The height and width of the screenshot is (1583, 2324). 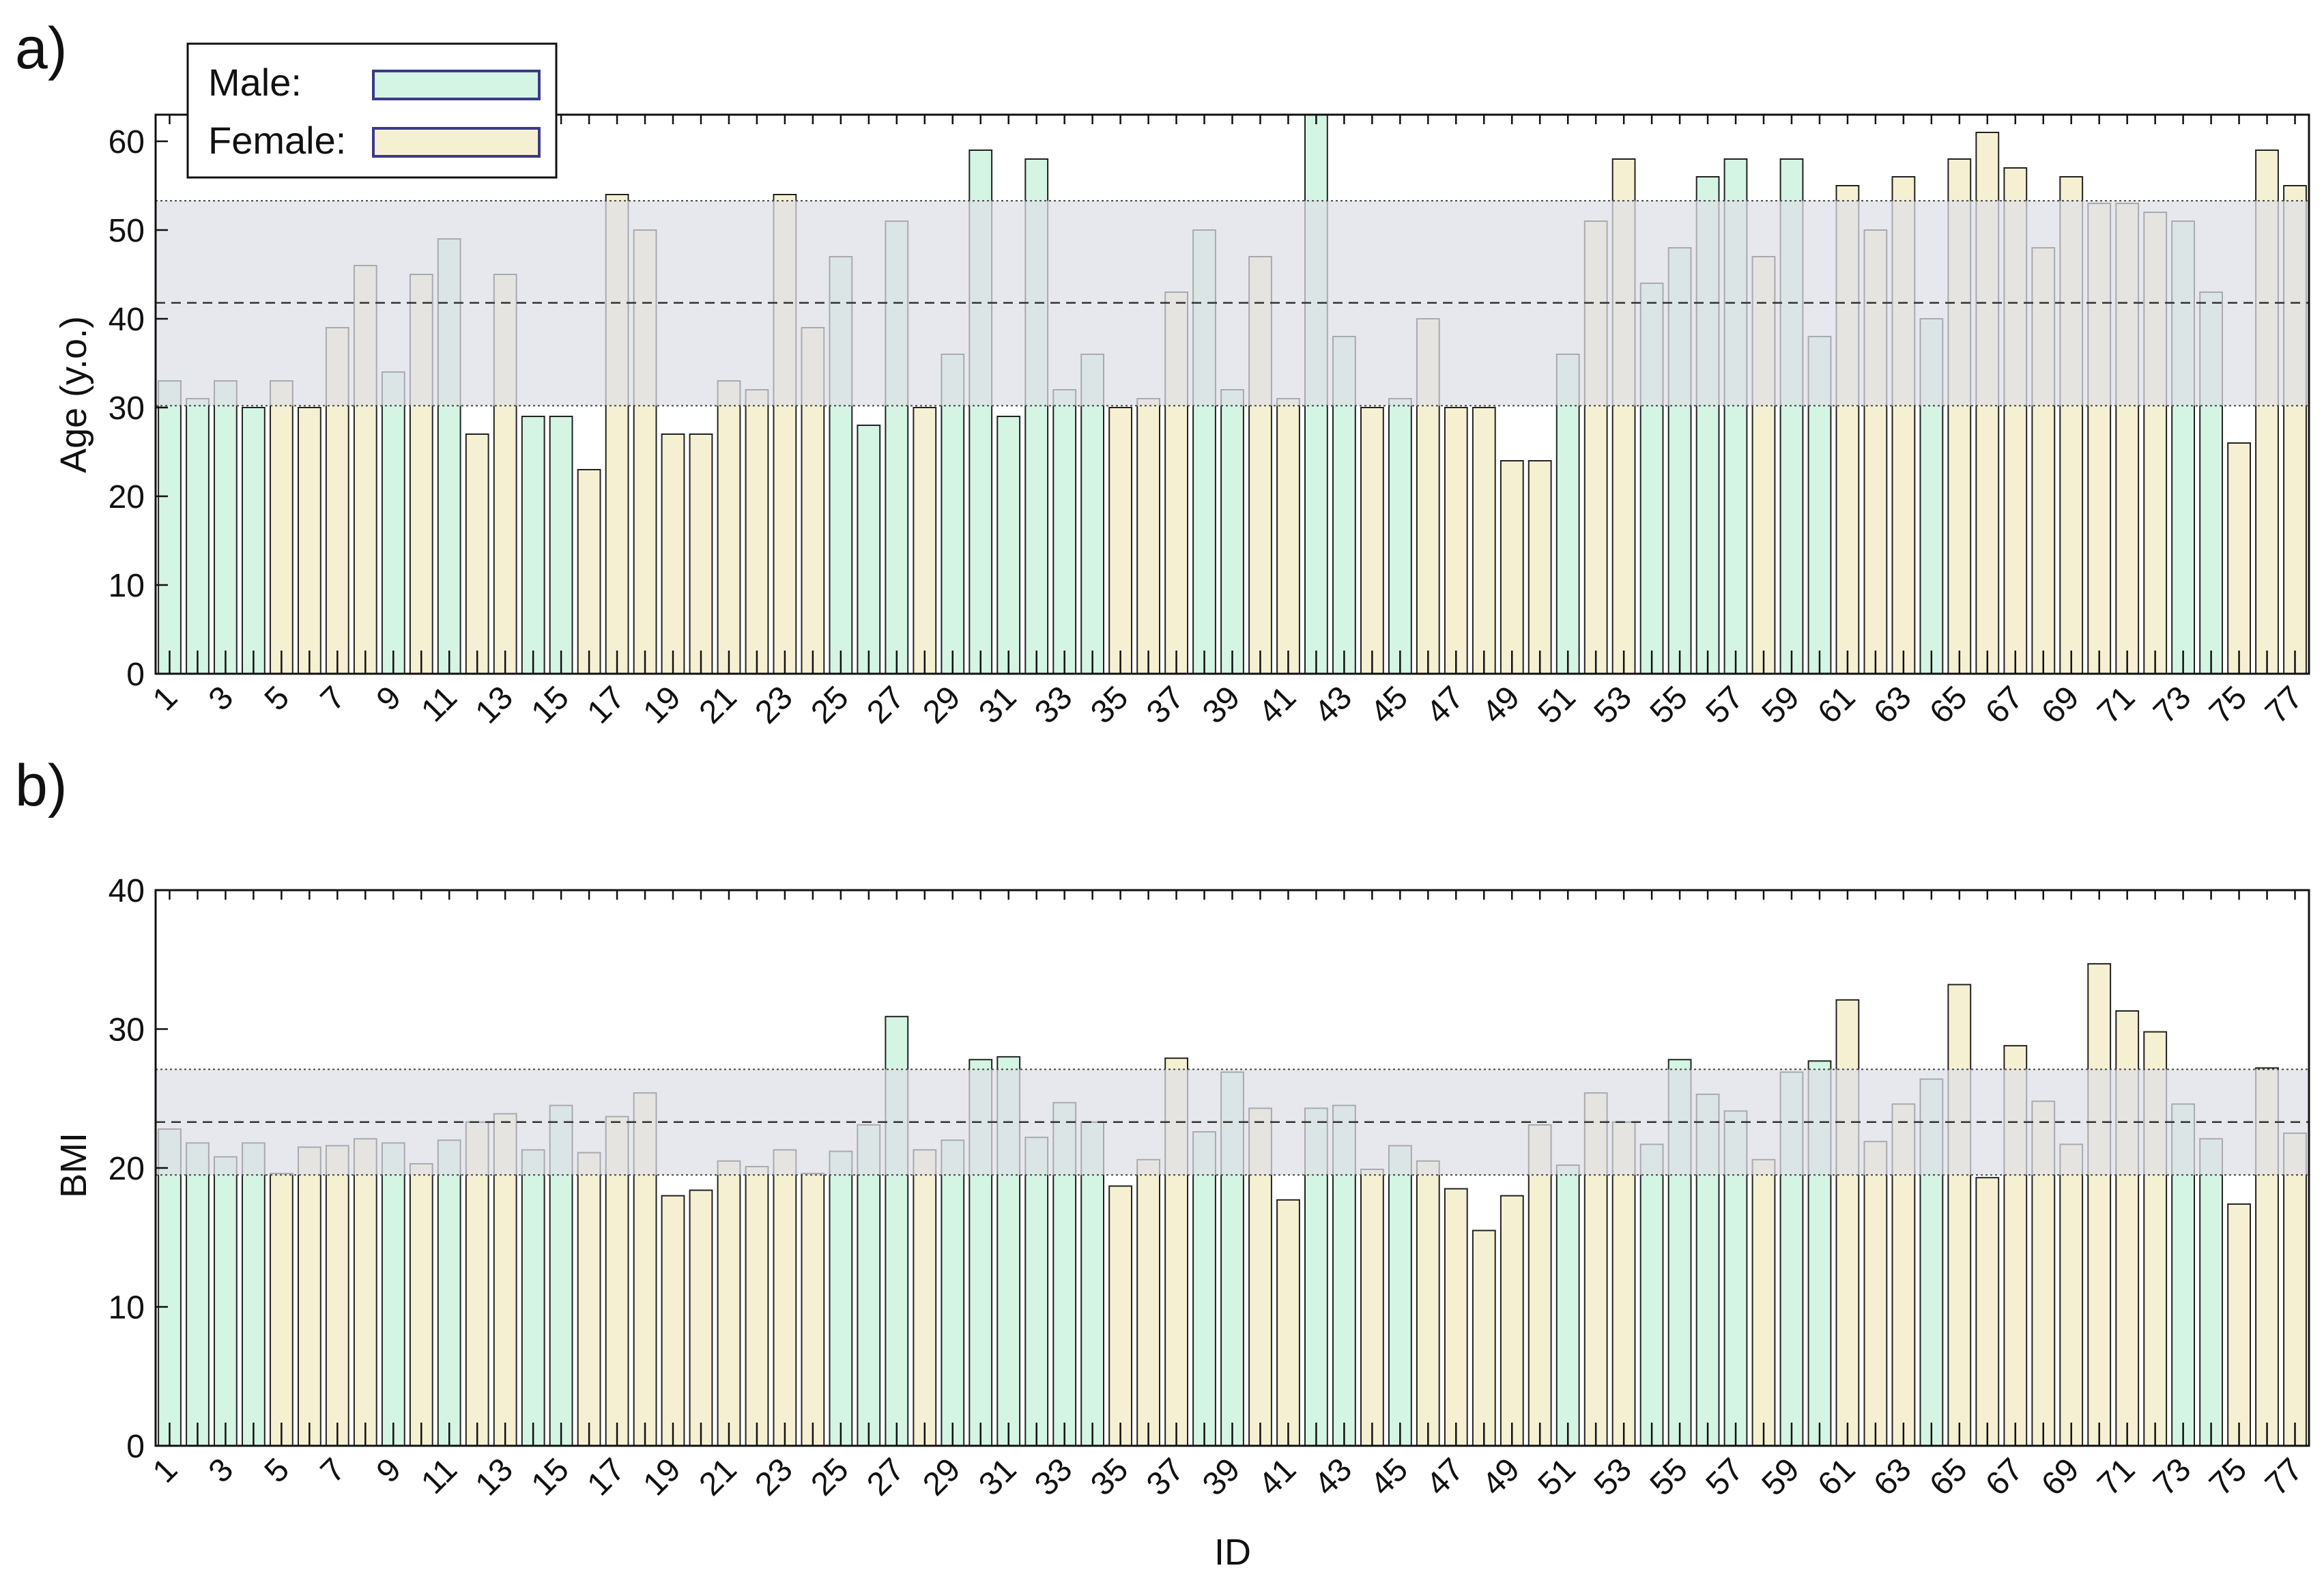 What do you see at coordinates (2004, 704) in the screenshot?
I see `x-tick-label: 67` at bounding box center [2004, 704].